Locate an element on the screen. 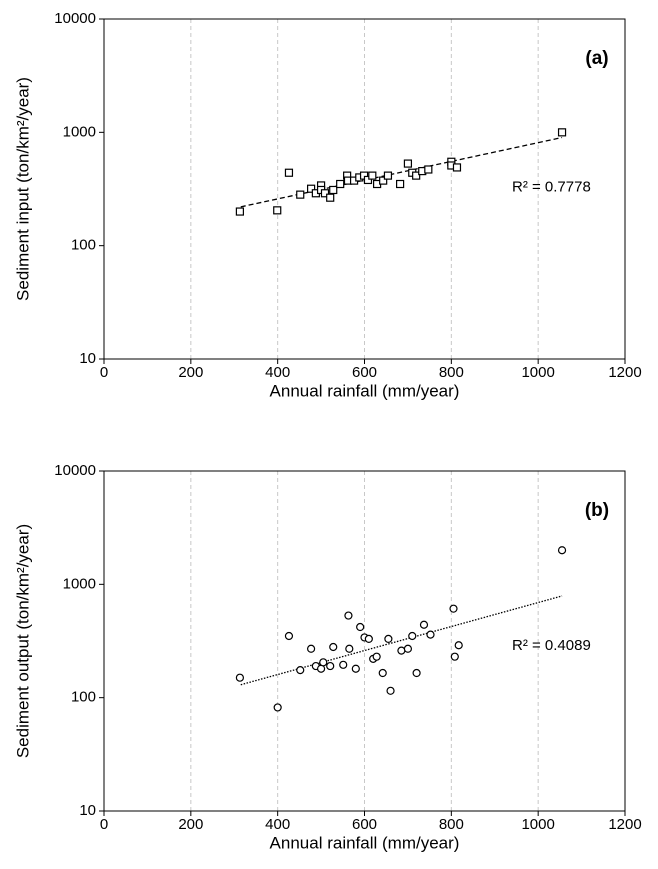  panel-label: (a) is located at coordinates (596, 58).